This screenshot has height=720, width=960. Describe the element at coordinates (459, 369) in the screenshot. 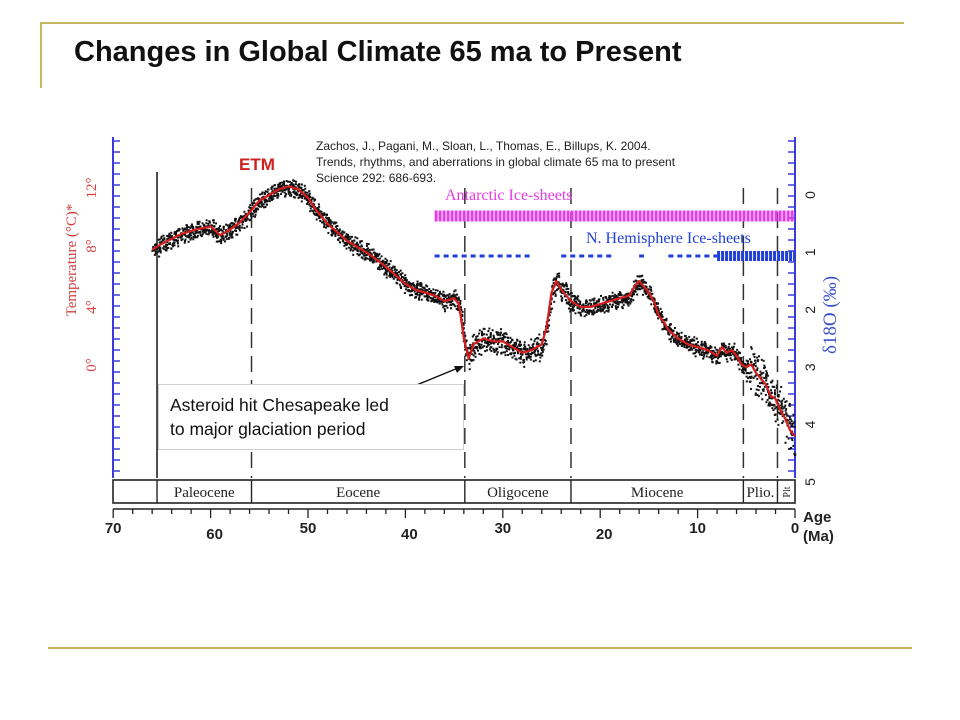

I see `annotation-arrow-head` at that location.